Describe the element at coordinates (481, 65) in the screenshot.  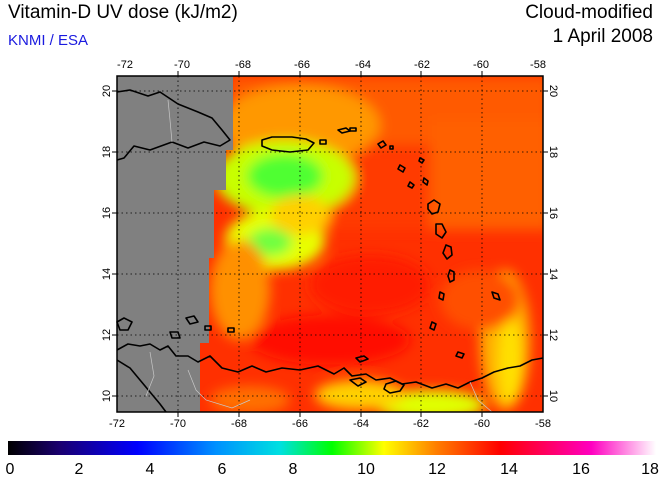
I see `lon-label-top: -60` at that location.